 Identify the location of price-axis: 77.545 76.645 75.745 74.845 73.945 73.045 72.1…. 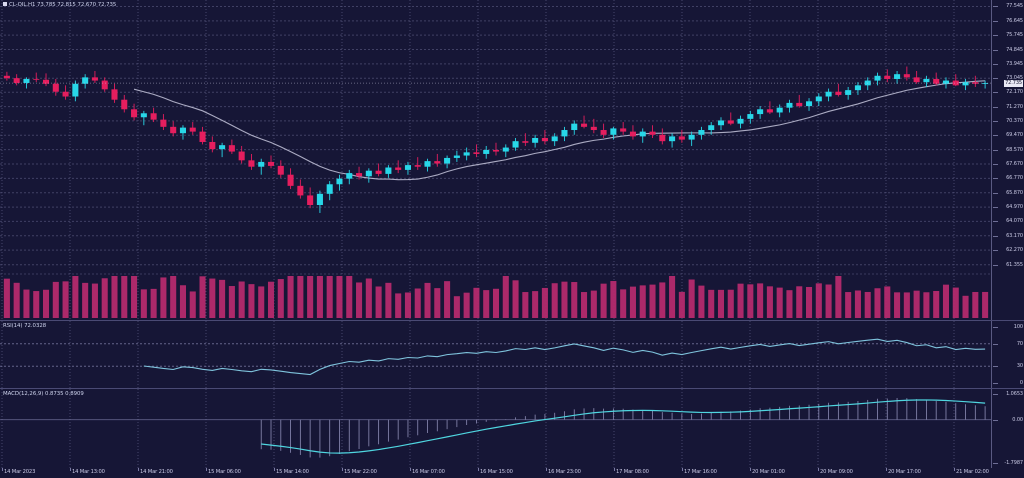
(1007, 160).